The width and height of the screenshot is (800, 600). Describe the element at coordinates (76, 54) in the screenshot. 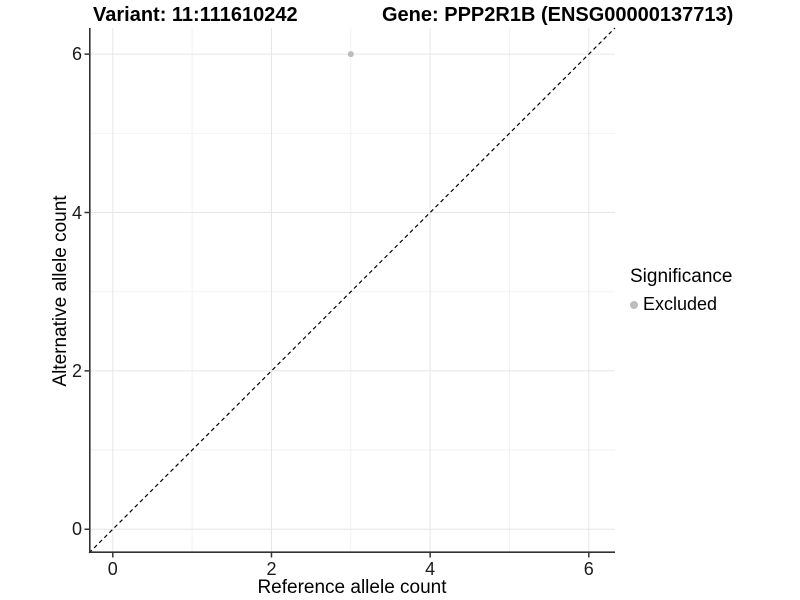

I see `y-tick-label: 6` at that location.